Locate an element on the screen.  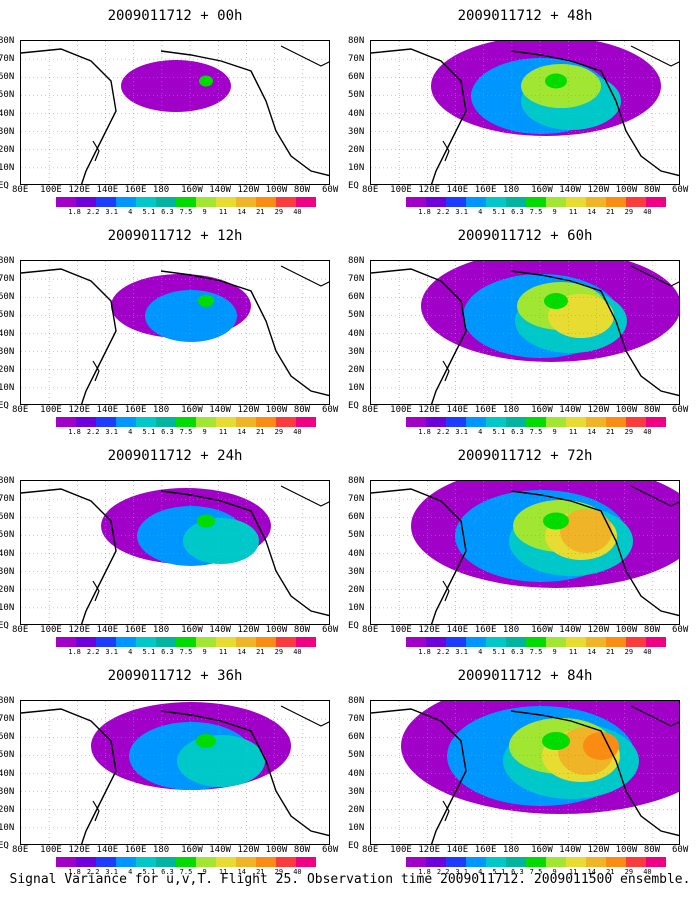
longitude-label: 60W is located at coordinates (680, 850).